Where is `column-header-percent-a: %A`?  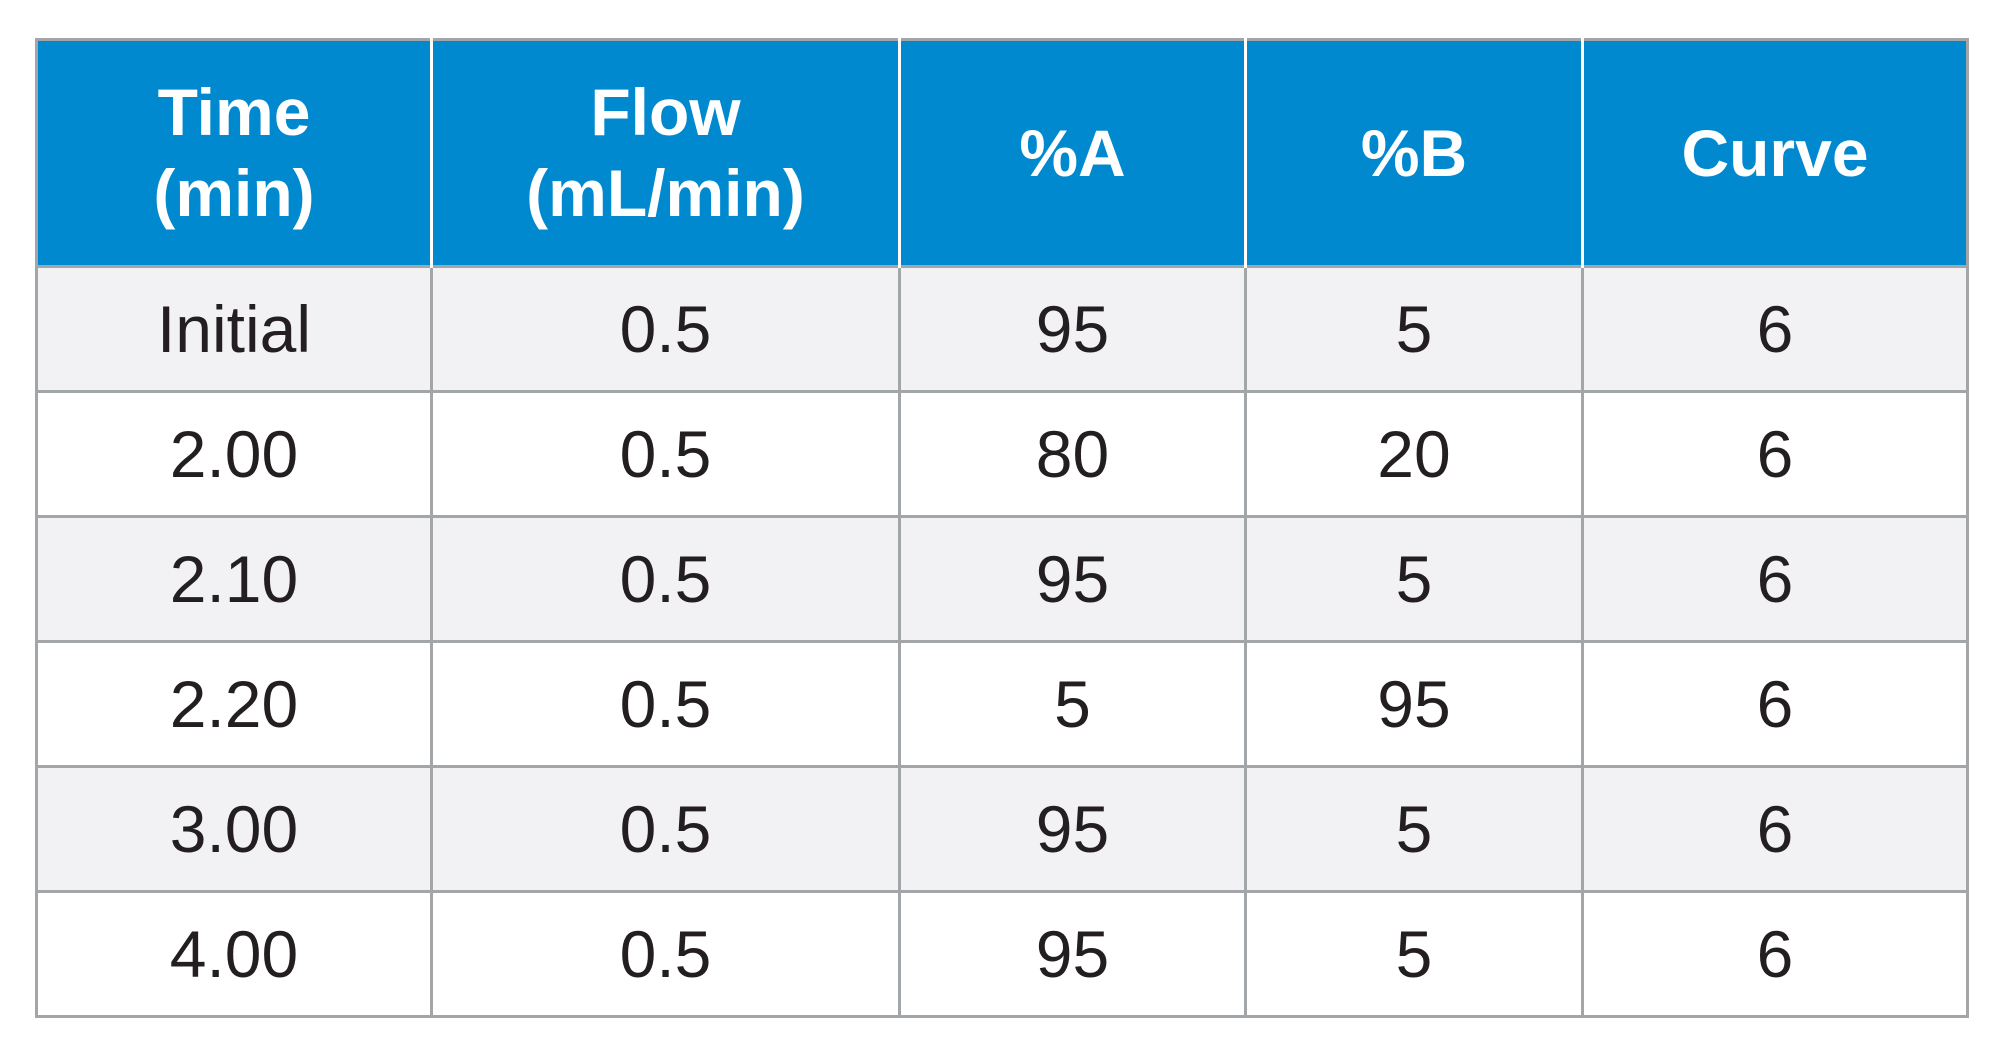
column-header-percent-a: %A is located at coordinates (1072, 153).